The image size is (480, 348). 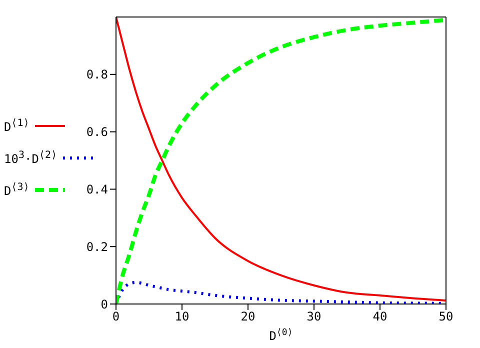 I want to click on x-tick-label: 30, so click(x=314, y=317).